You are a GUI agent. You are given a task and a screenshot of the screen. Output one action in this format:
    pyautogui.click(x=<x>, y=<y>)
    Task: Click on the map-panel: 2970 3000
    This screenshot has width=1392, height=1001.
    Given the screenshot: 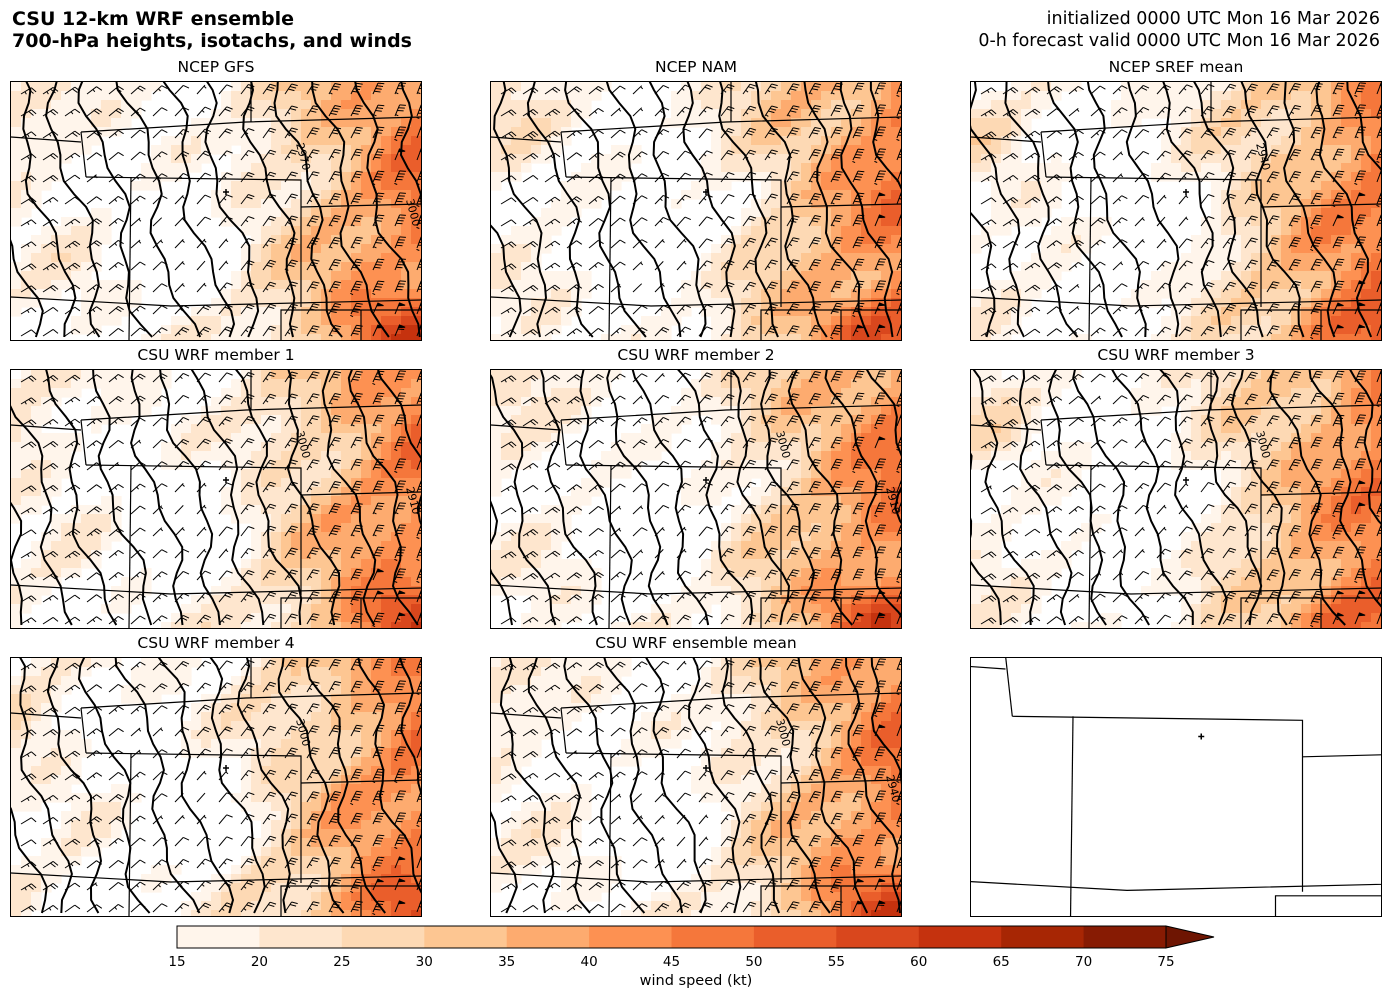 What is the action you would take?
    pyautogui.click(x=216, y=211)
    